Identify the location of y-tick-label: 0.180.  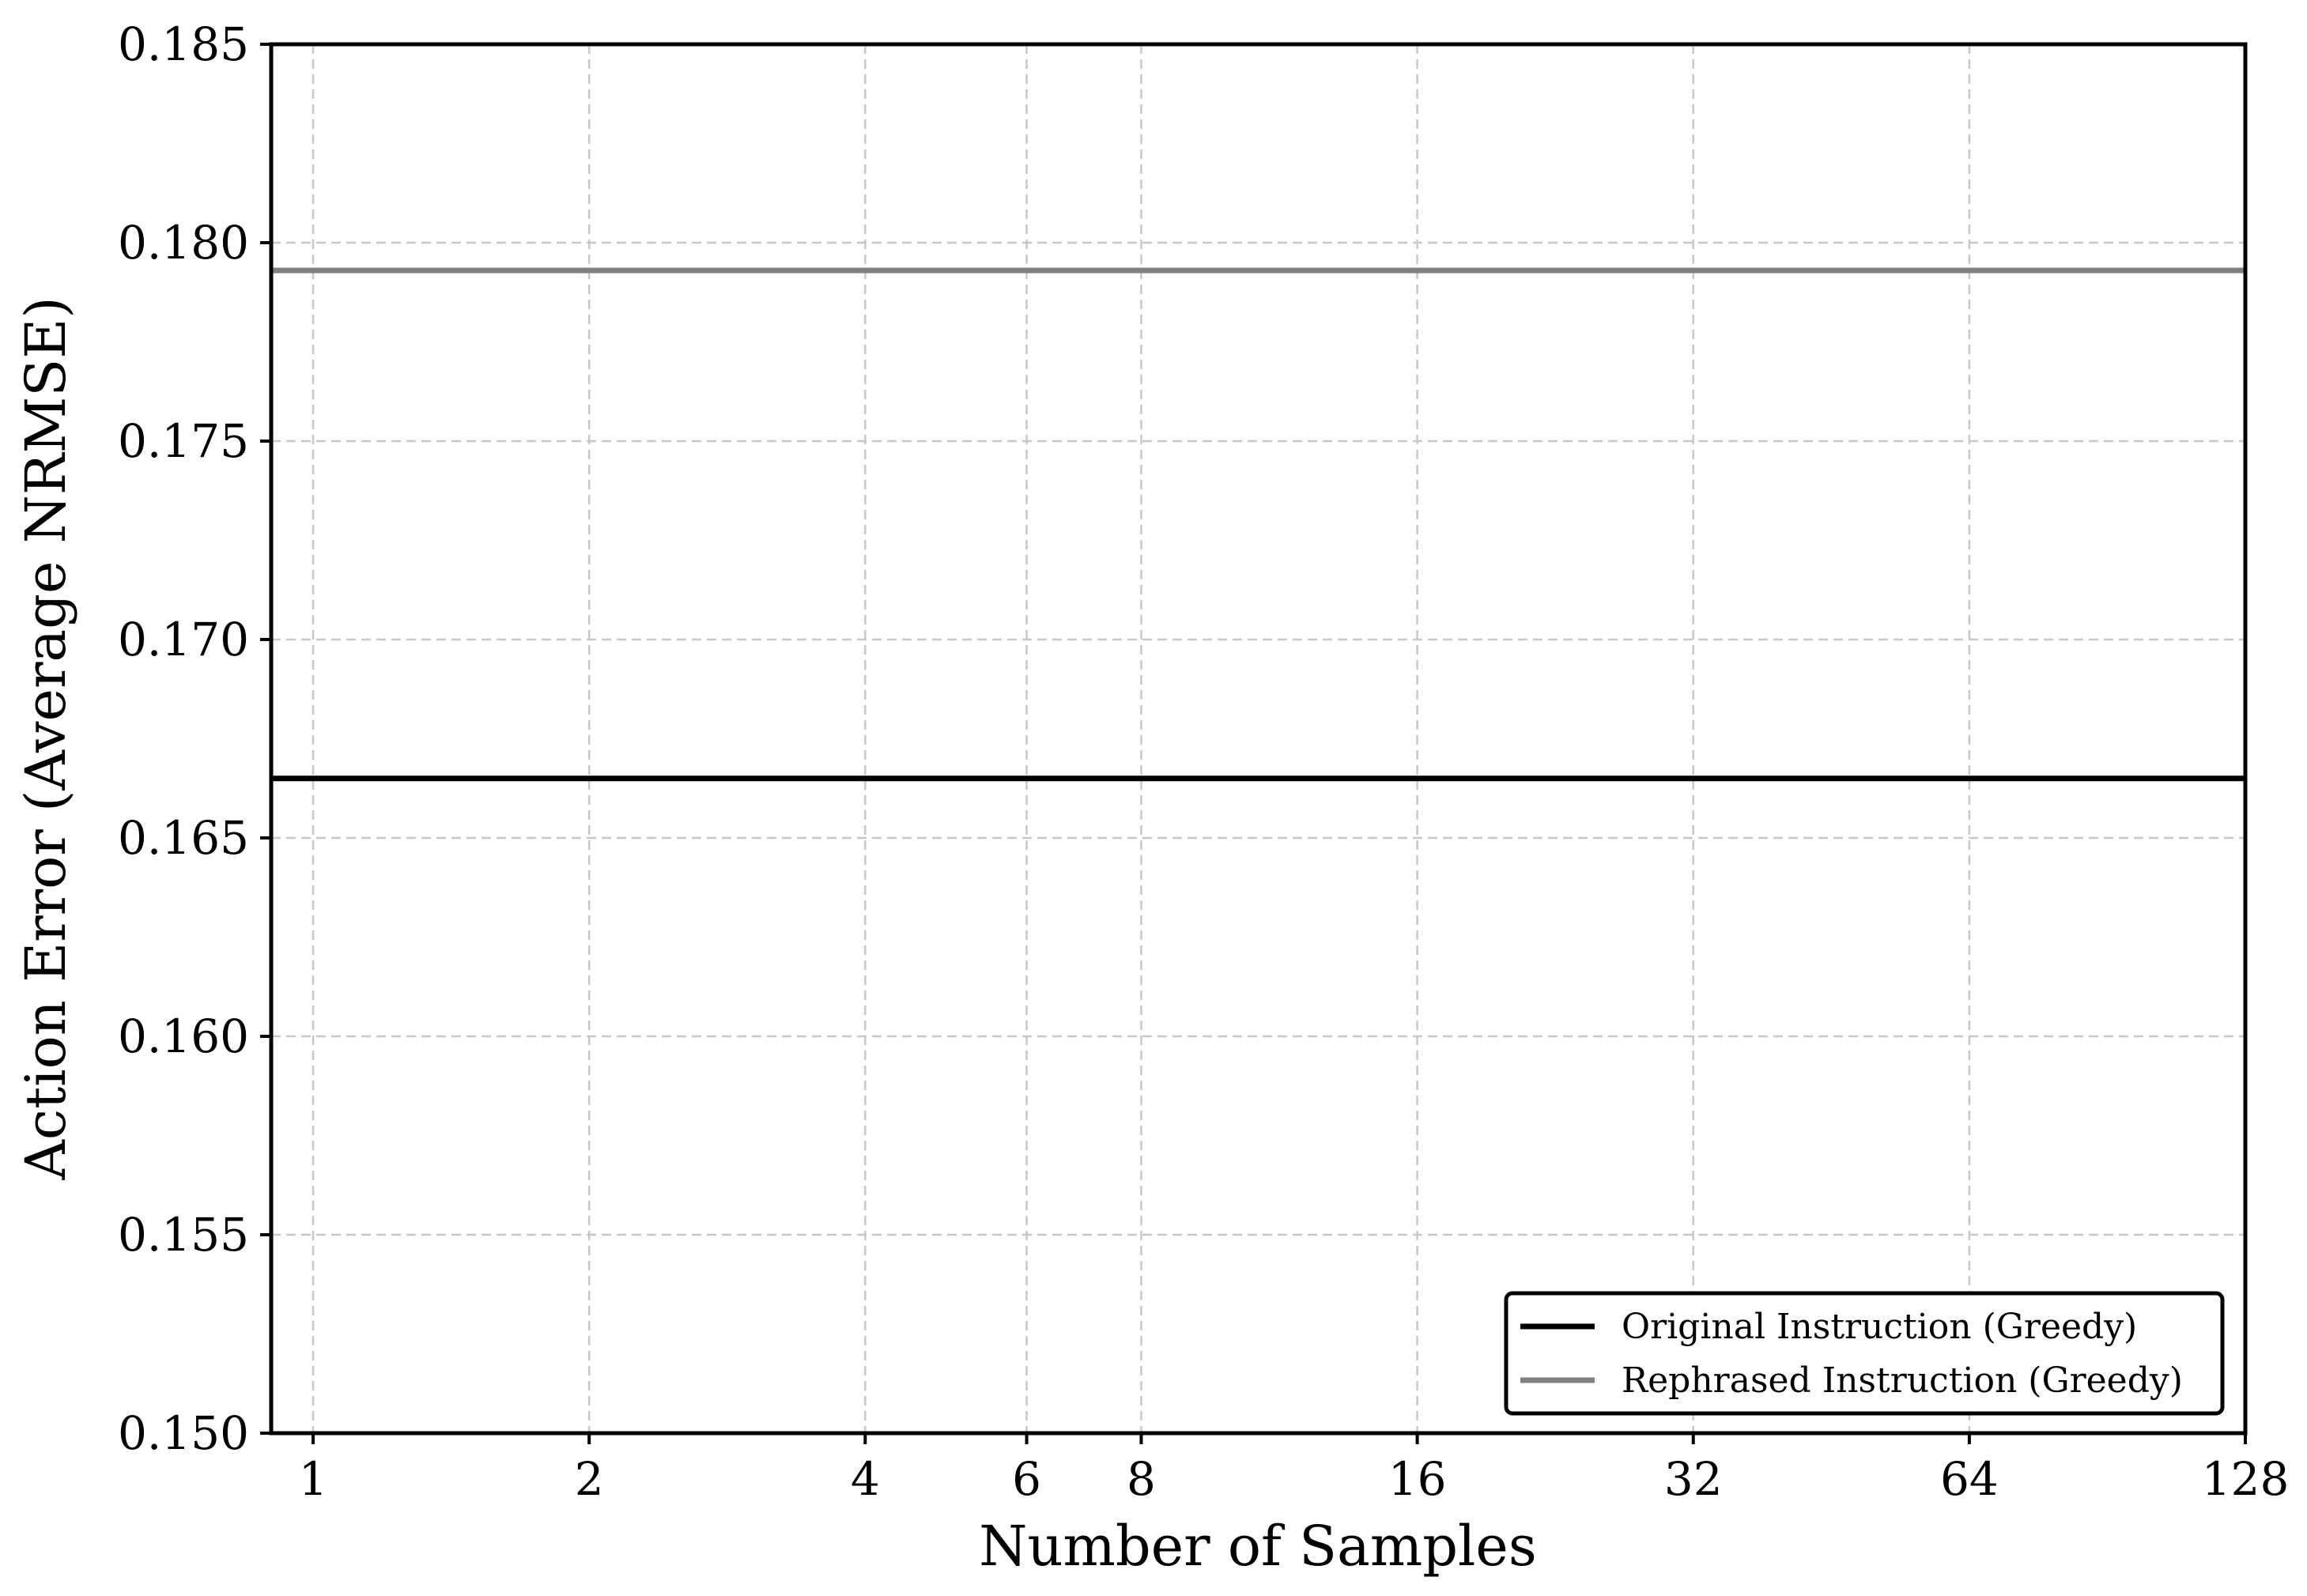
(183, 243).